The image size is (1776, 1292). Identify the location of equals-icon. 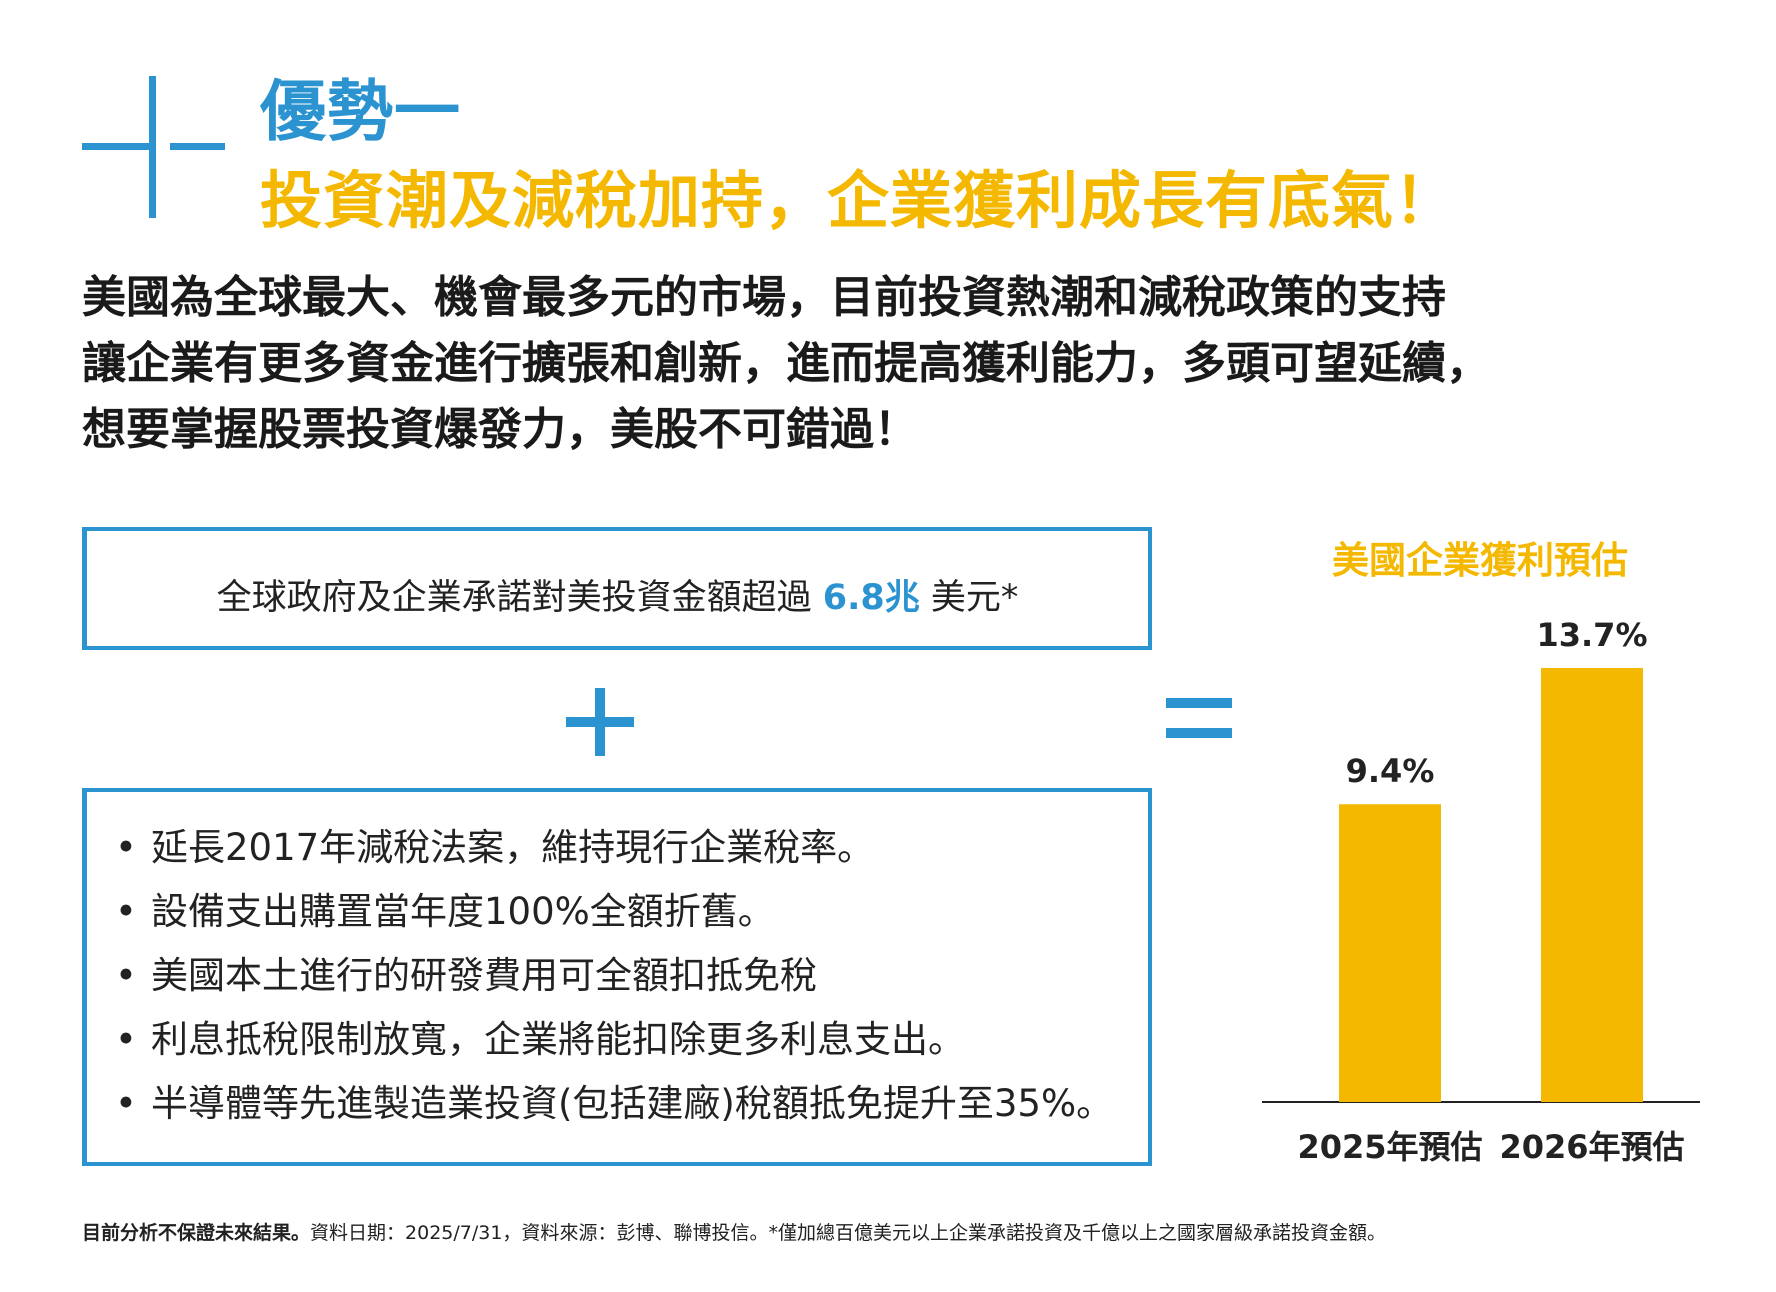
(1199, 718).